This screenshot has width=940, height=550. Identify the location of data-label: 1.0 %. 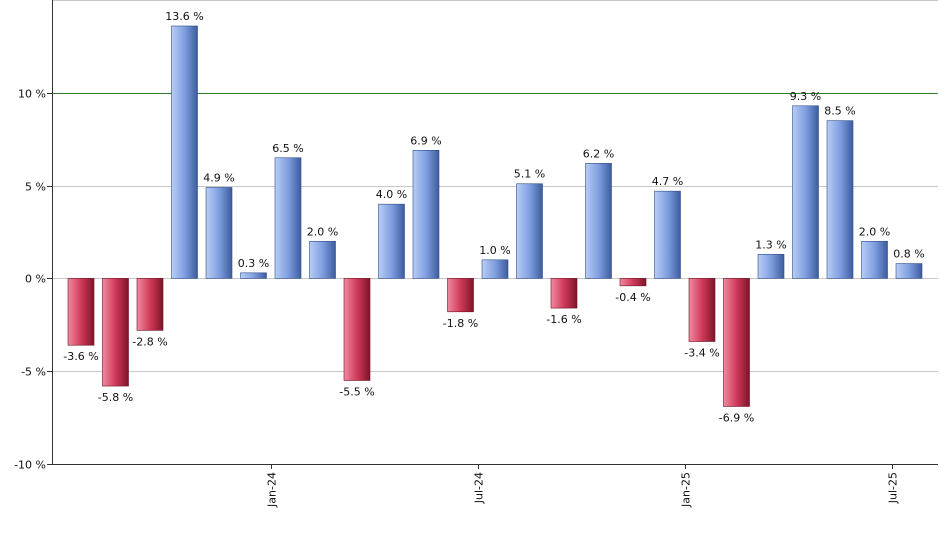
(494, 250).